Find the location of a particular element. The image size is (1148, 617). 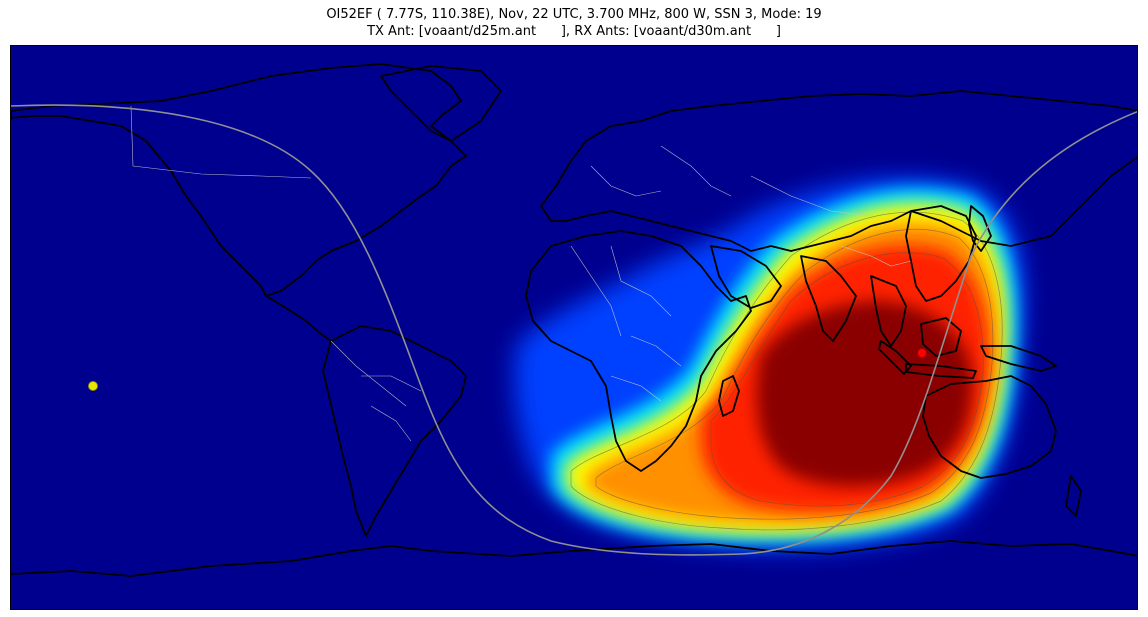

south-america-outline is located at coordinates (394, 431).